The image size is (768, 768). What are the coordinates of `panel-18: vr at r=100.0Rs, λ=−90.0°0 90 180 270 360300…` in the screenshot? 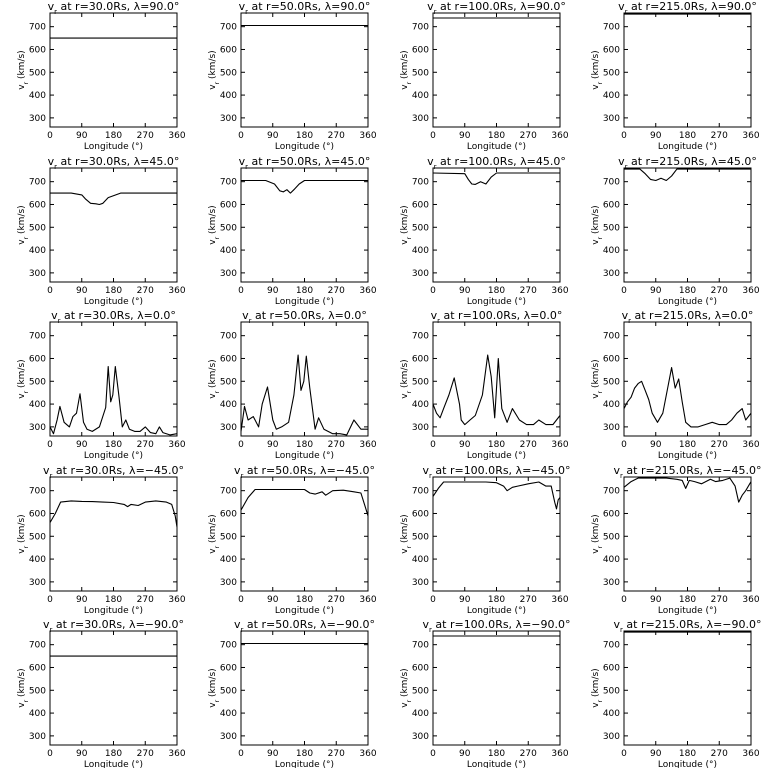 It's located at (485, 693).